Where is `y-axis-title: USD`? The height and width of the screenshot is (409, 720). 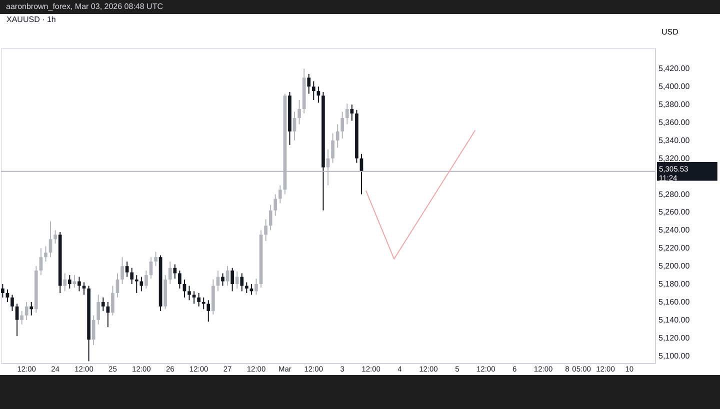
y-axis-title: USD is located at coordinates (670, 32).